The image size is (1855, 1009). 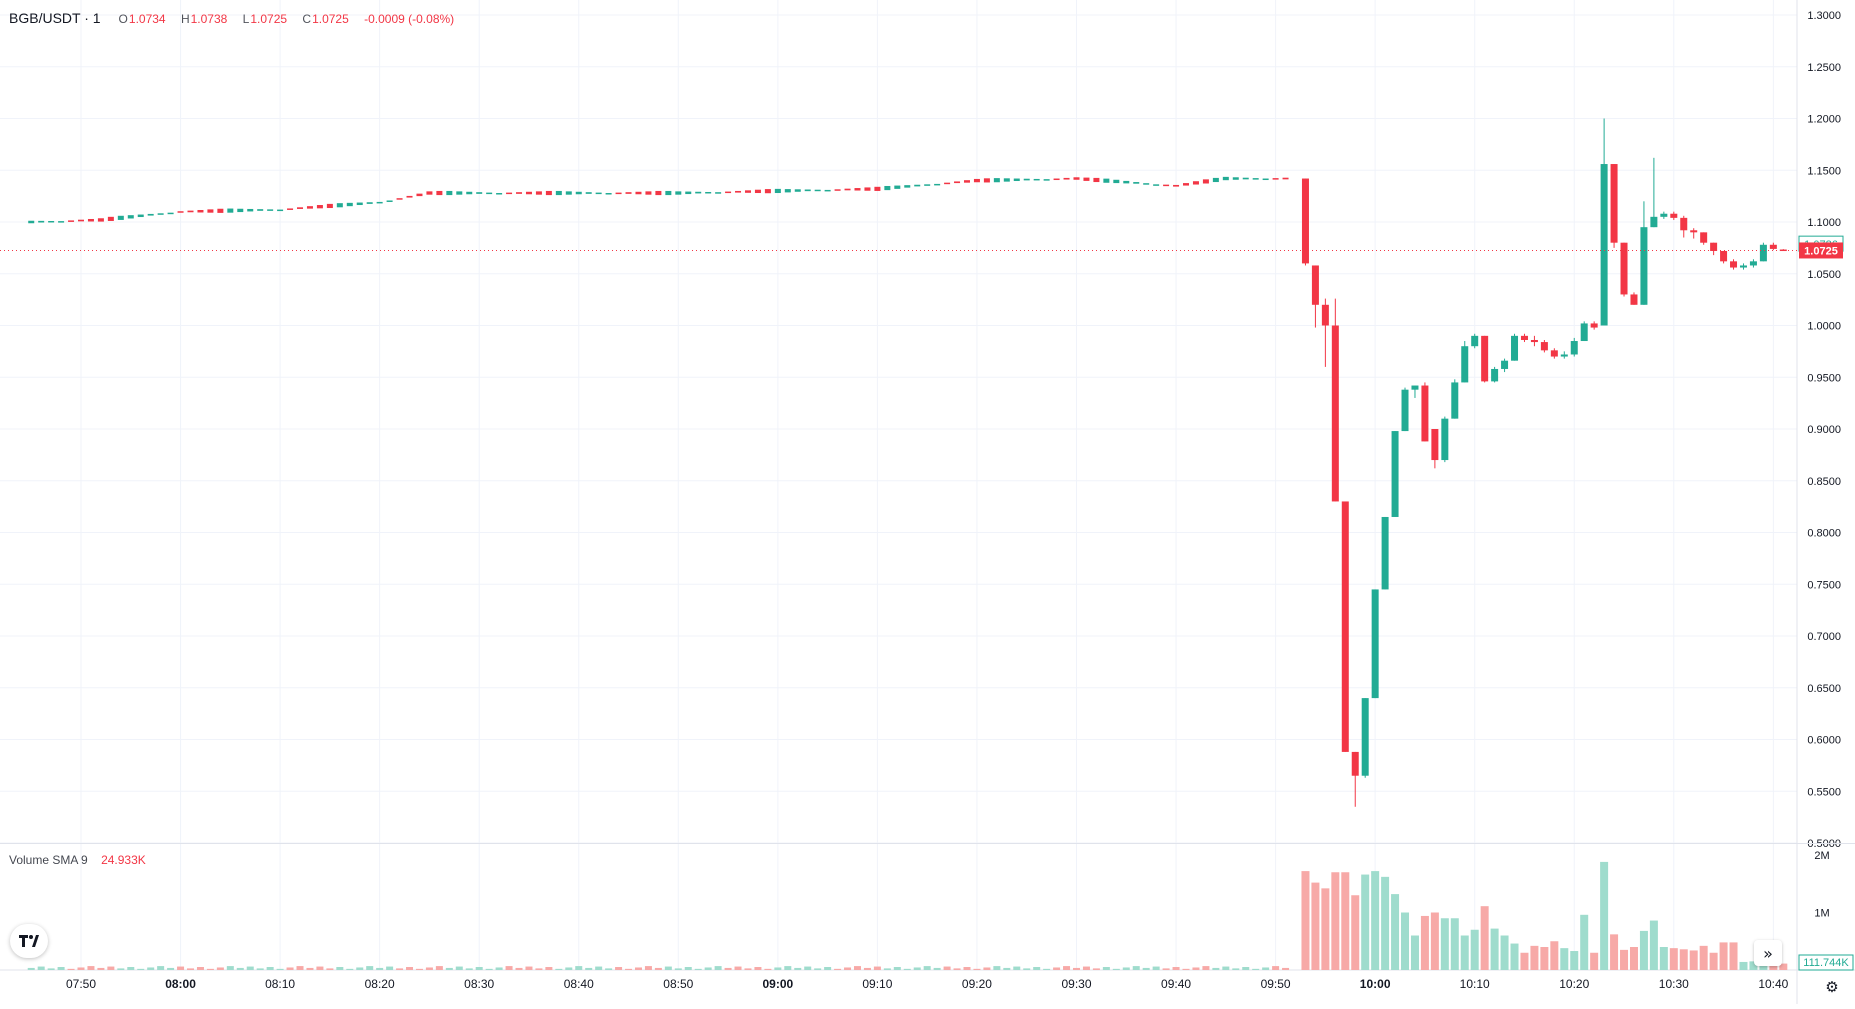 I want to click on time-axis-tick: 08:50, so click(x=678, y=984).